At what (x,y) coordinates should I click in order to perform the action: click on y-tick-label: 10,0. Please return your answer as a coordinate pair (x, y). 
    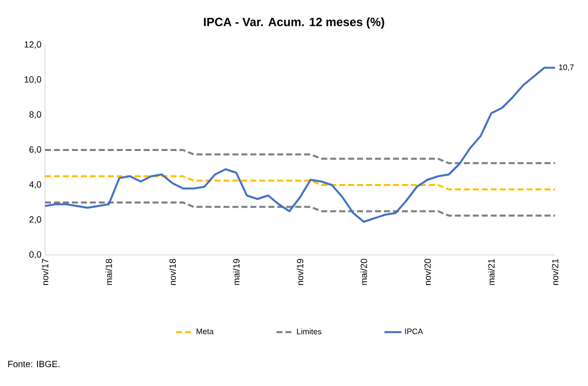
    Looking at the image, I should click on (33, 80).